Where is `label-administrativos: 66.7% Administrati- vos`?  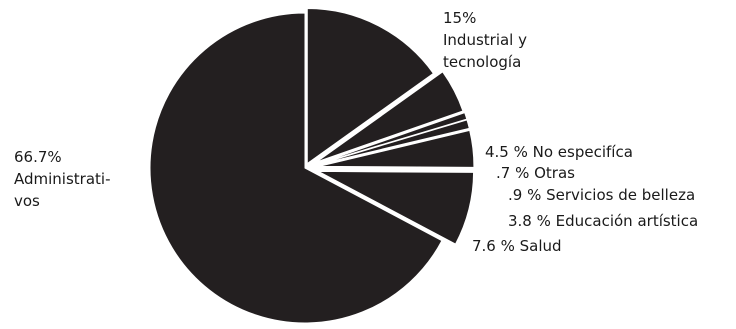
label-administrativos: 66.7% Administrati- vos is located at coordinates (64, 179).